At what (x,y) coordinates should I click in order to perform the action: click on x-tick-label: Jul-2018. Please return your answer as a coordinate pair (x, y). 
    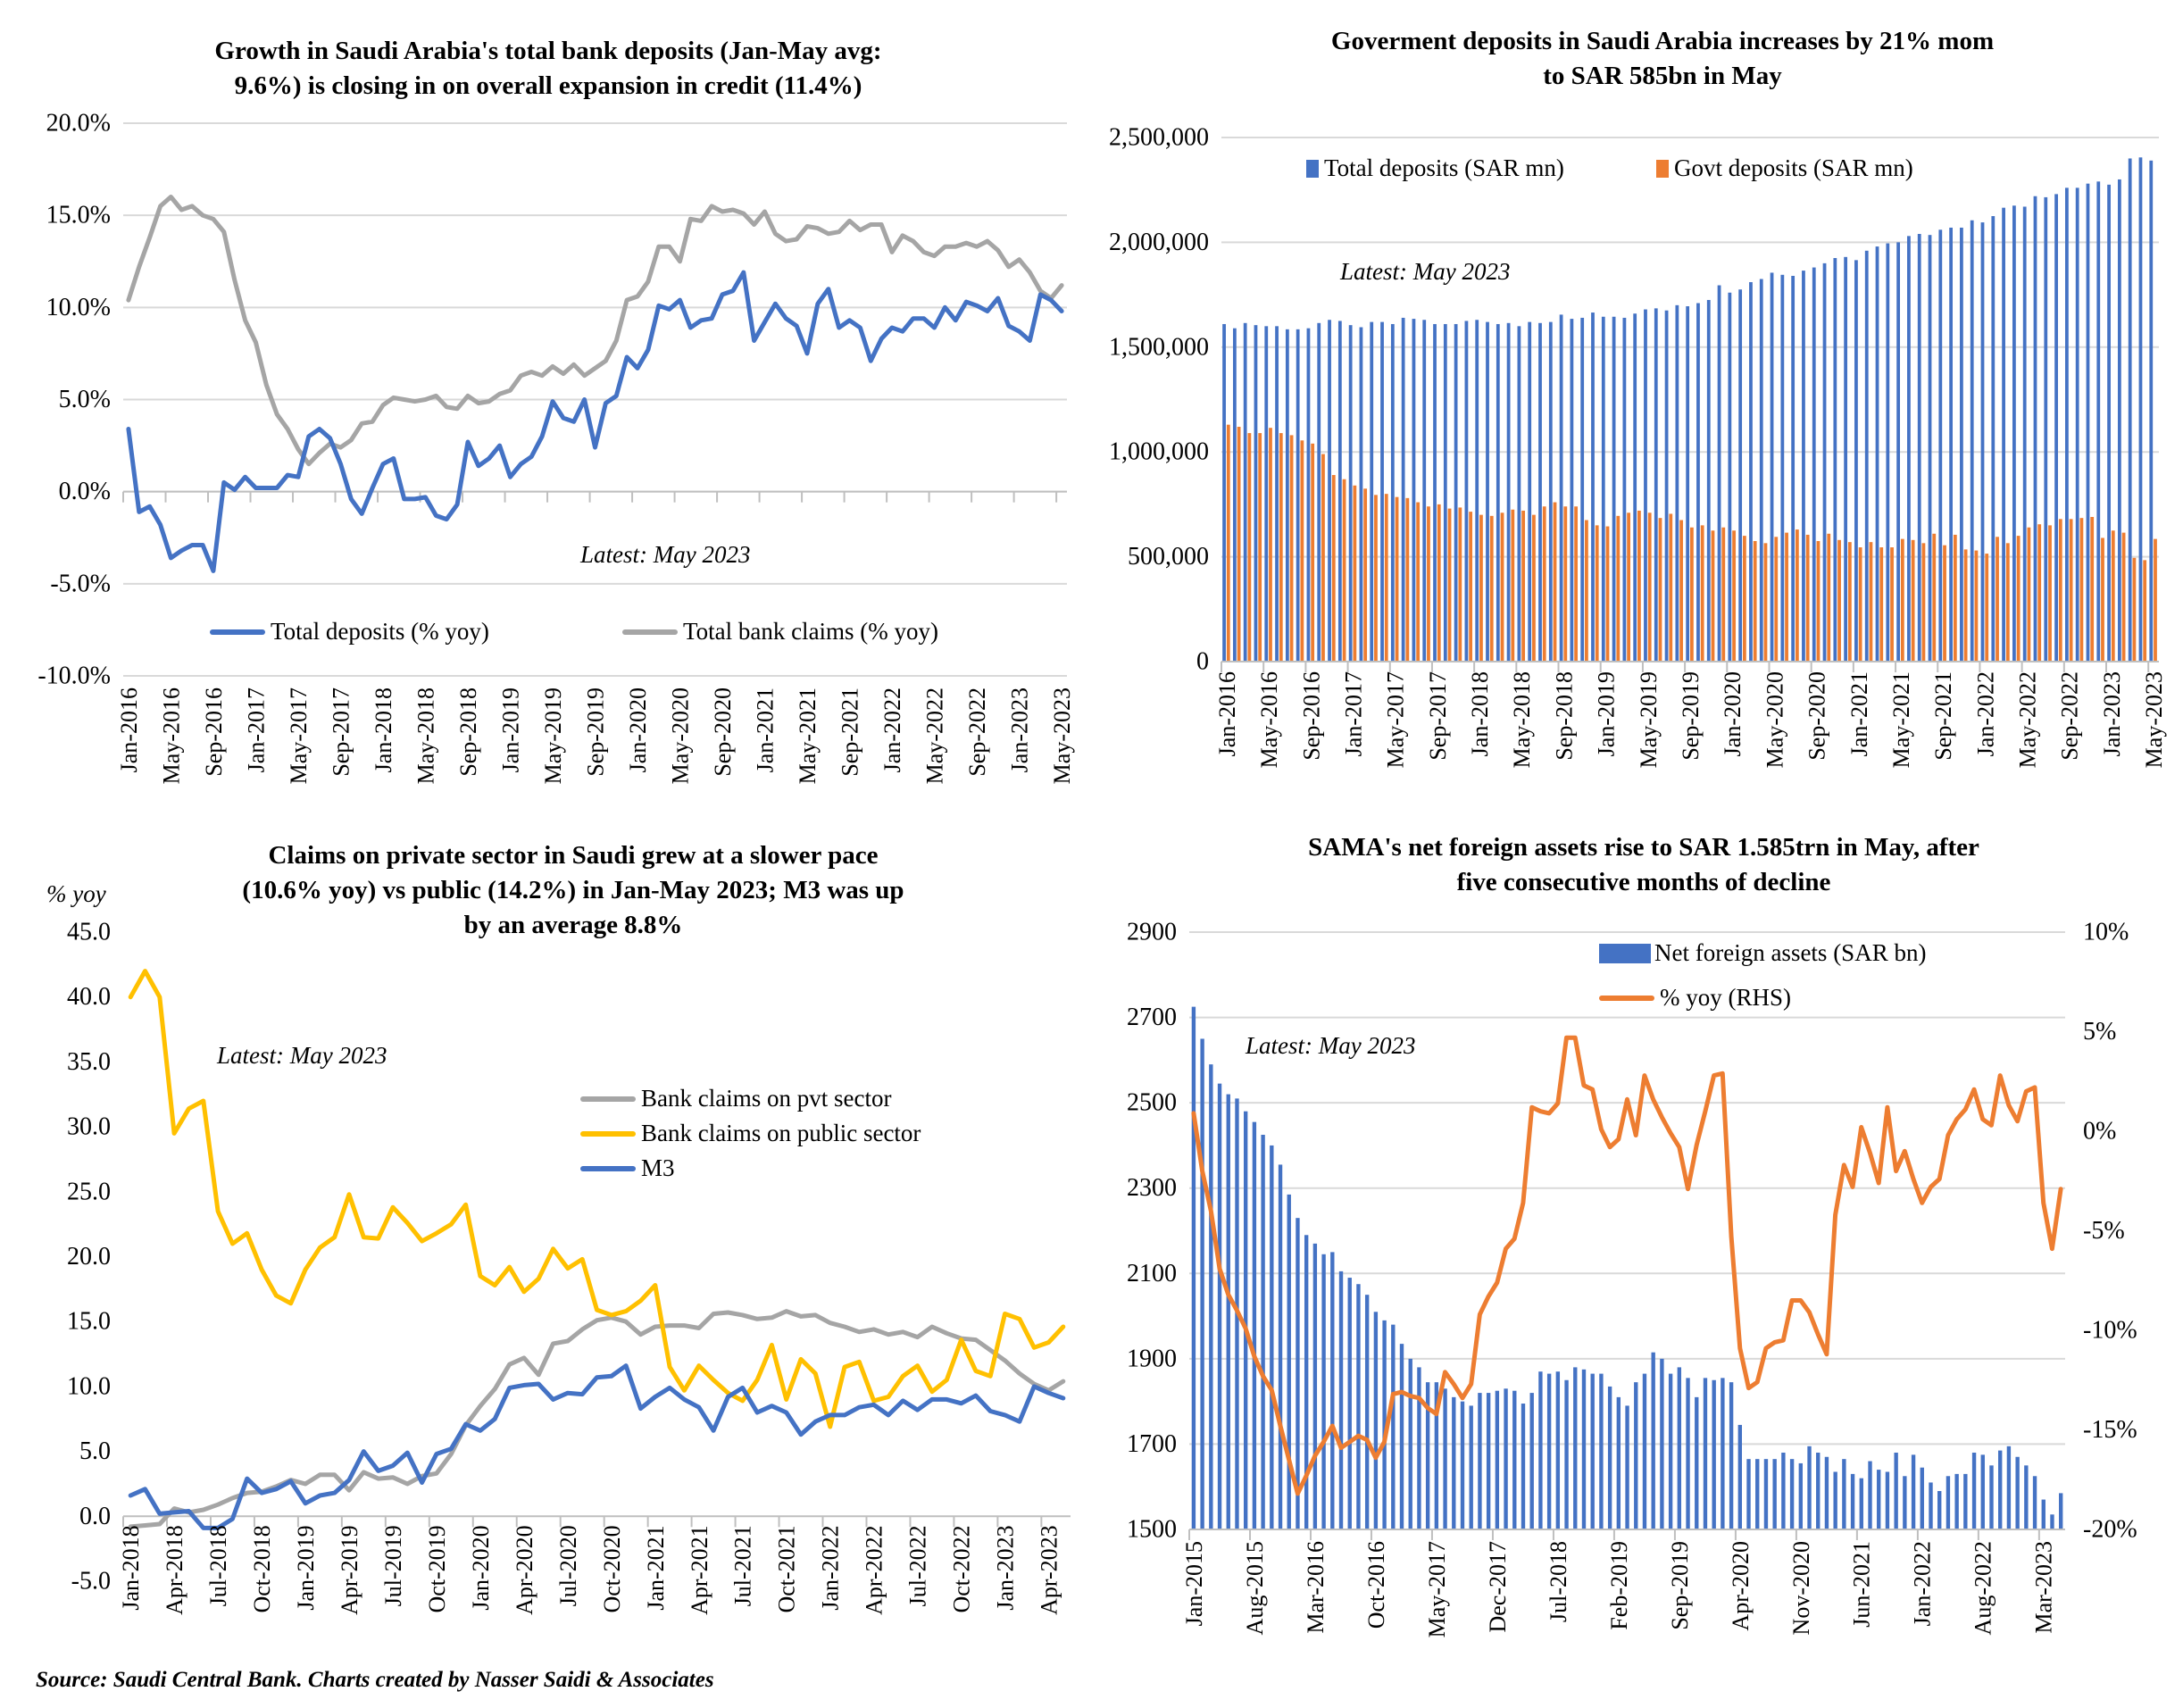
    Looking at the image, I should click on (218, 1565).